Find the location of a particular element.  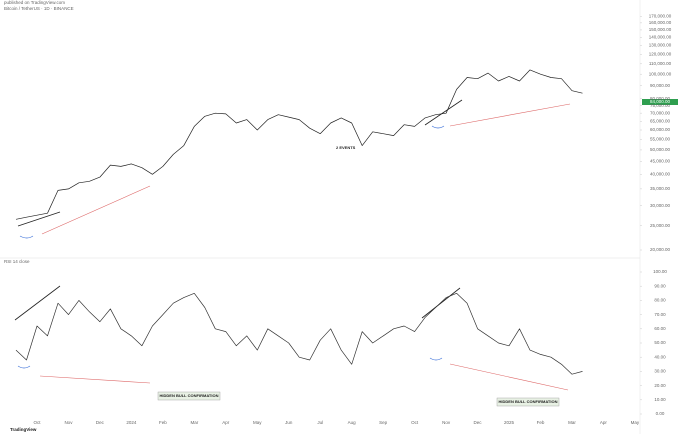

y-tick-label: 20.00 is located at coordinates (660, 385).